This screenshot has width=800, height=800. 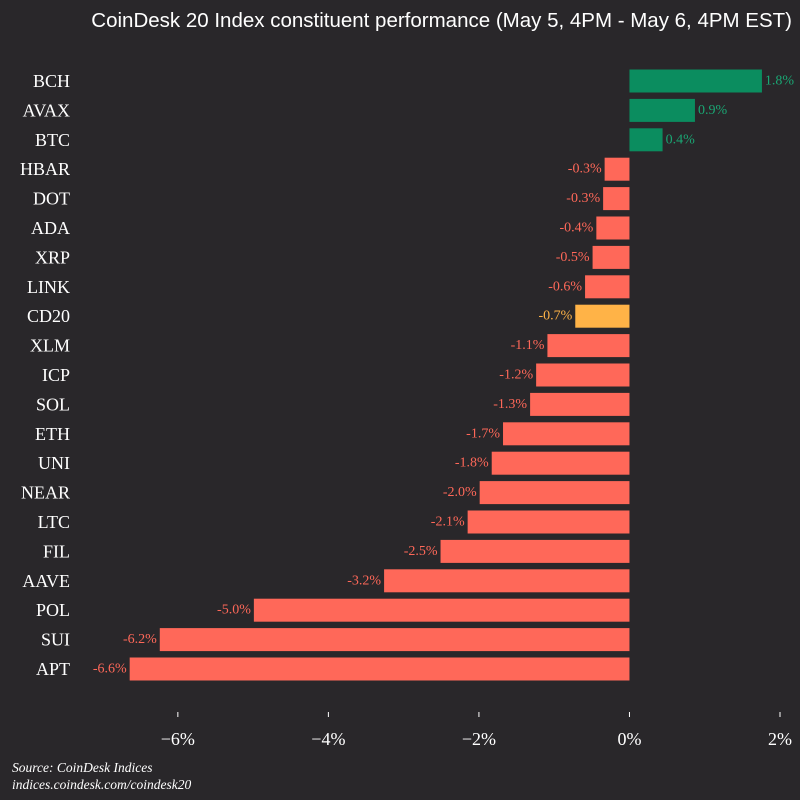 I want to click on category-label-xlm: XLM, so click(x=50, y=346).